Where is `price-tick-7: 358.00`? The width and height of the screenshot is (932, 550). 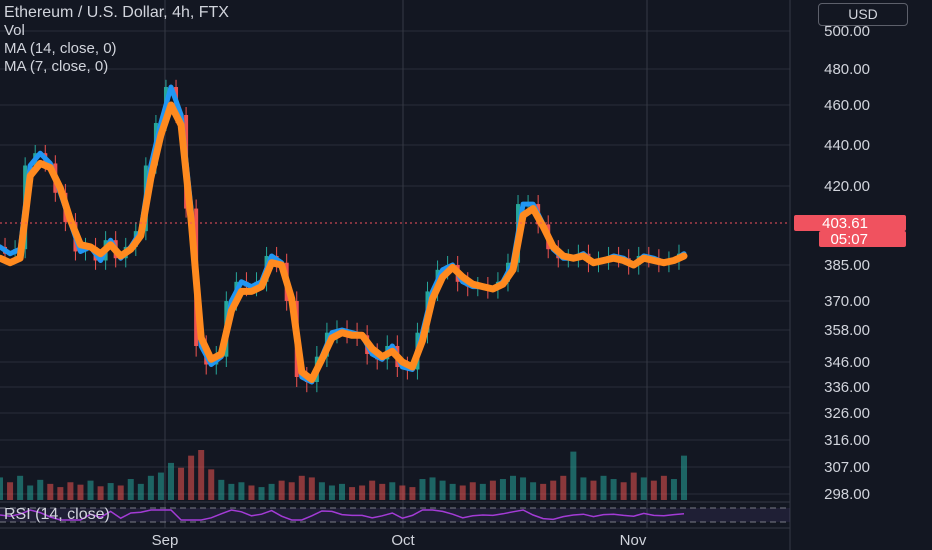
price-tick-7: 358.00 is located at coordinates (847, 330).